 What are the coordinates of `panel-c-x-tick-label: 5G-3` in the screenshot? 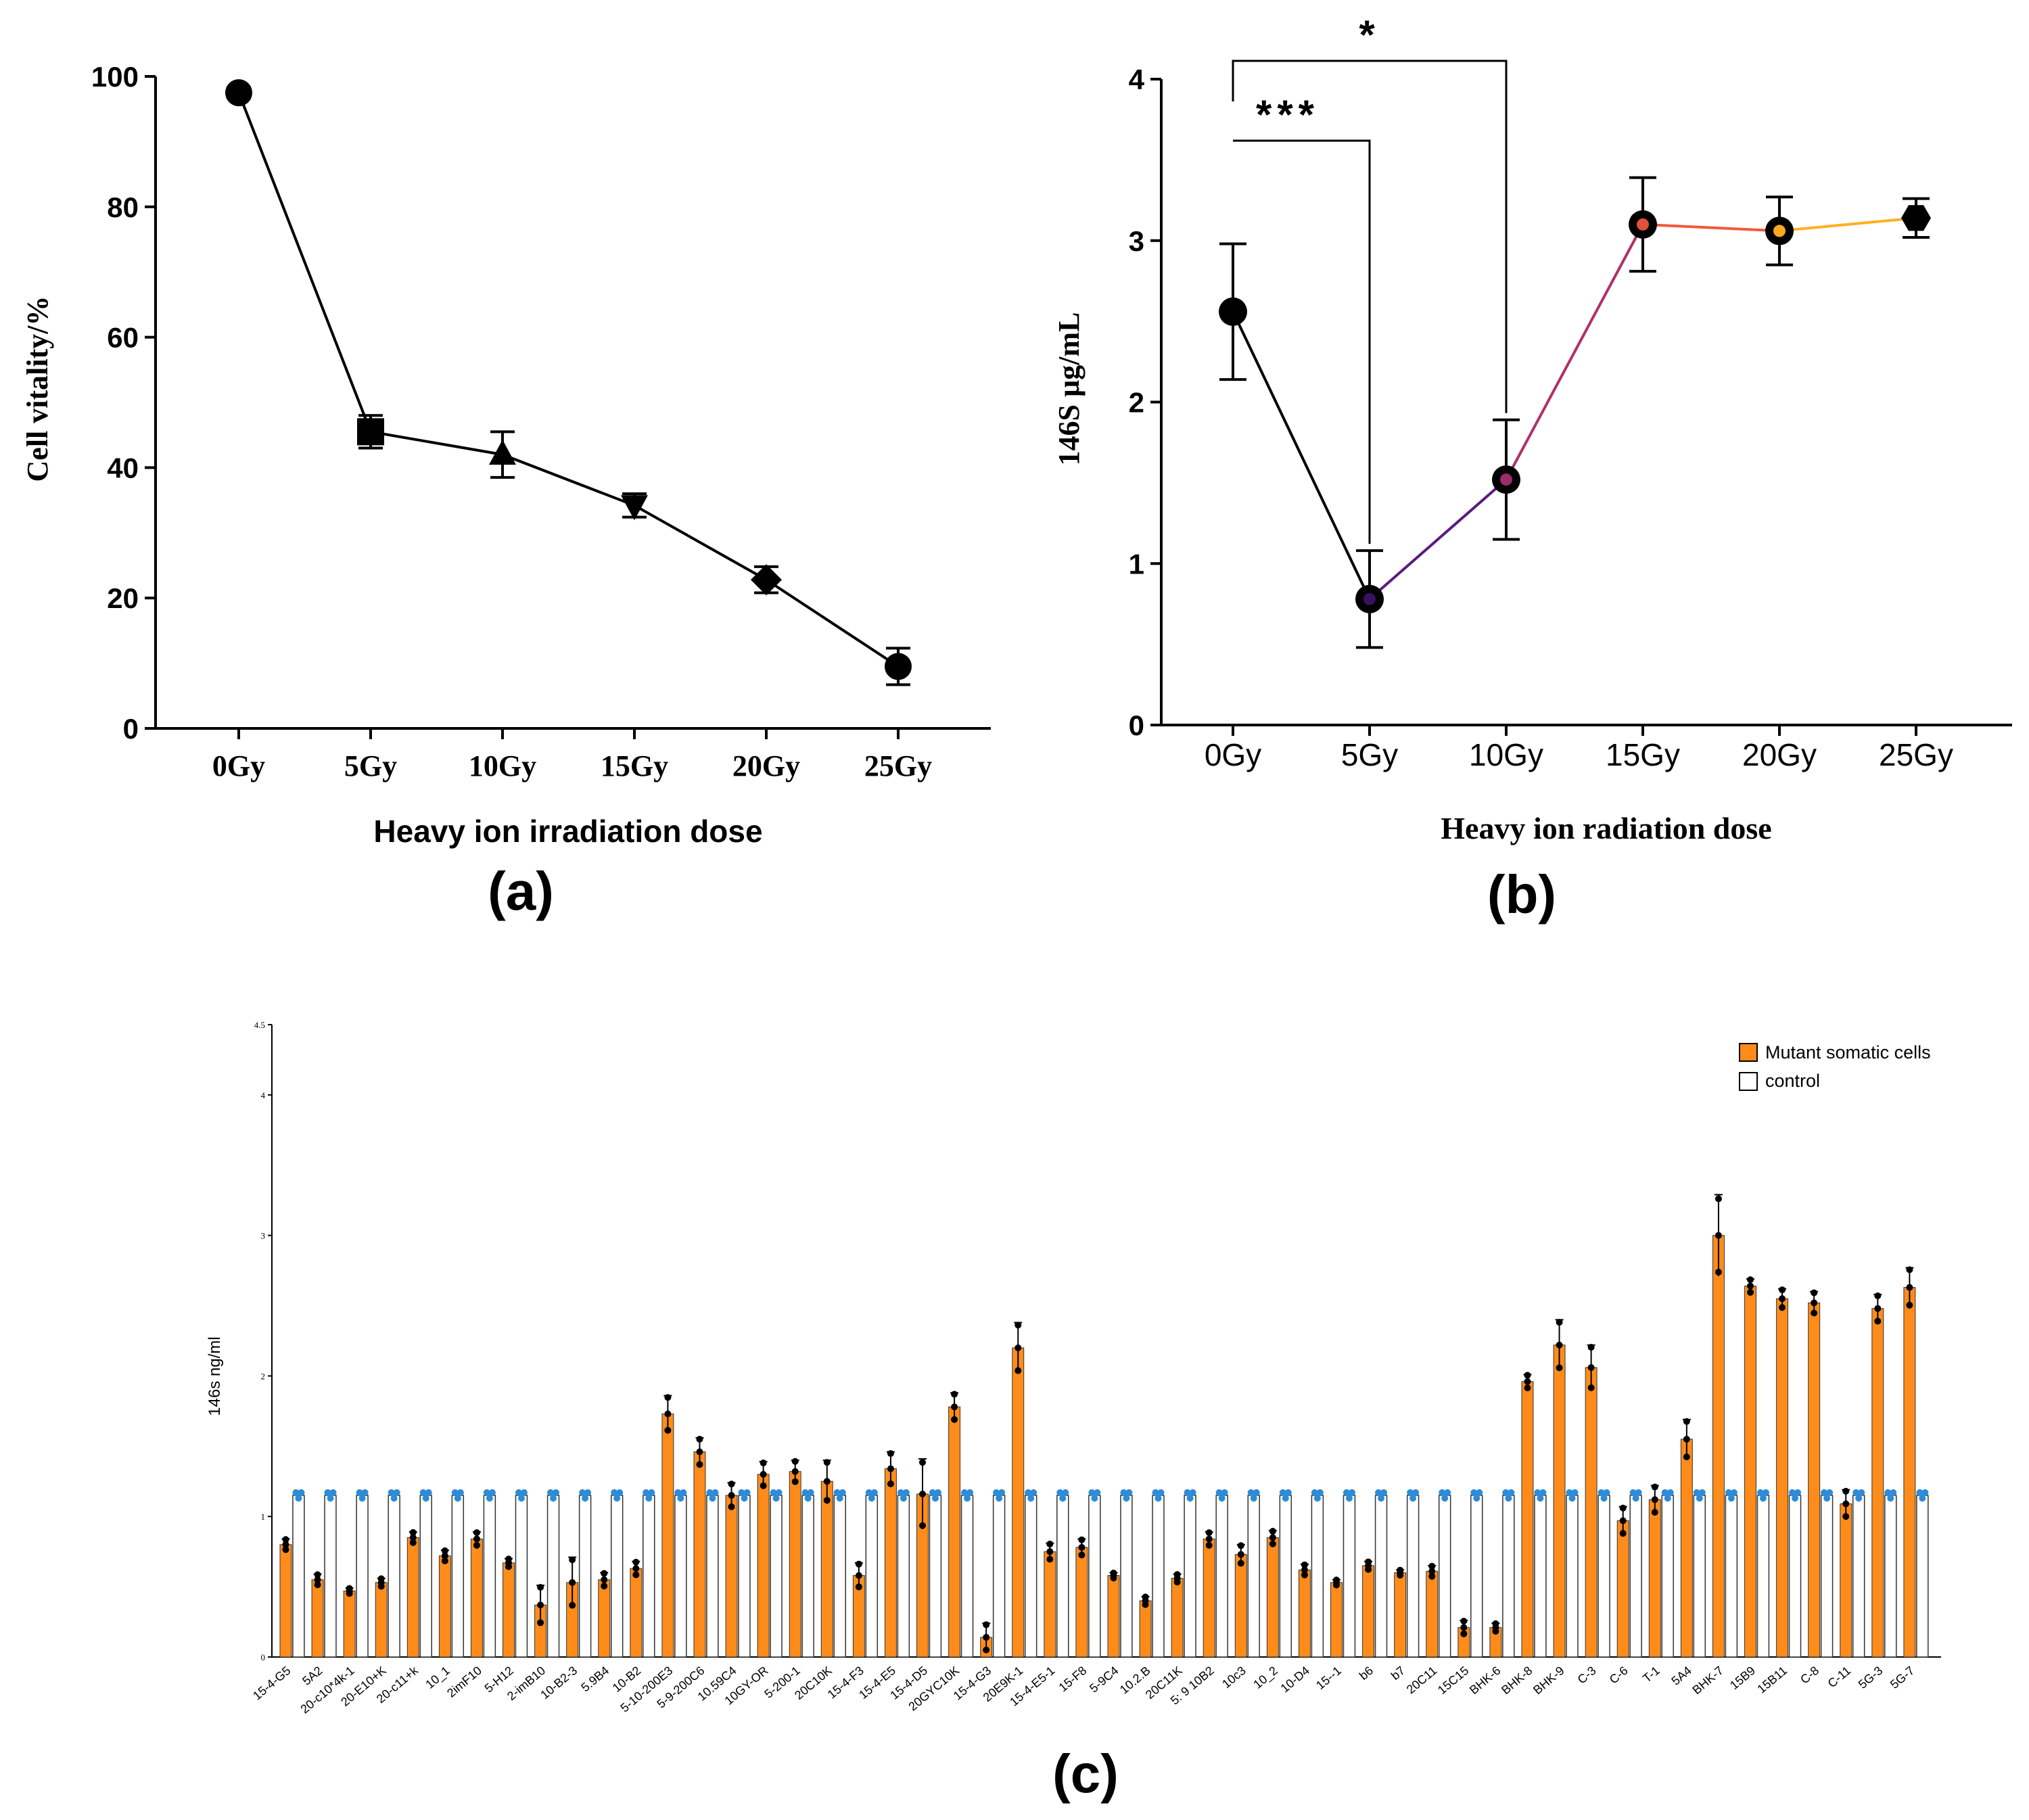 It's located at (1871, 1677).